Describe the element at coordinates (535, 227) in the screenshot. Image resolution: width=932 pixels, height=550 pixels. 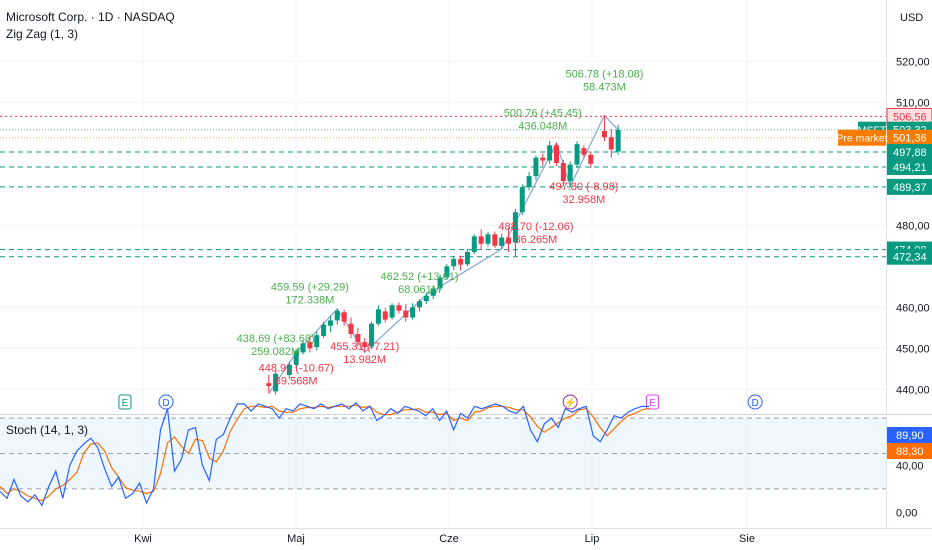
I see `zigzag-label-change: 488.70 (-12.06)` at that location.